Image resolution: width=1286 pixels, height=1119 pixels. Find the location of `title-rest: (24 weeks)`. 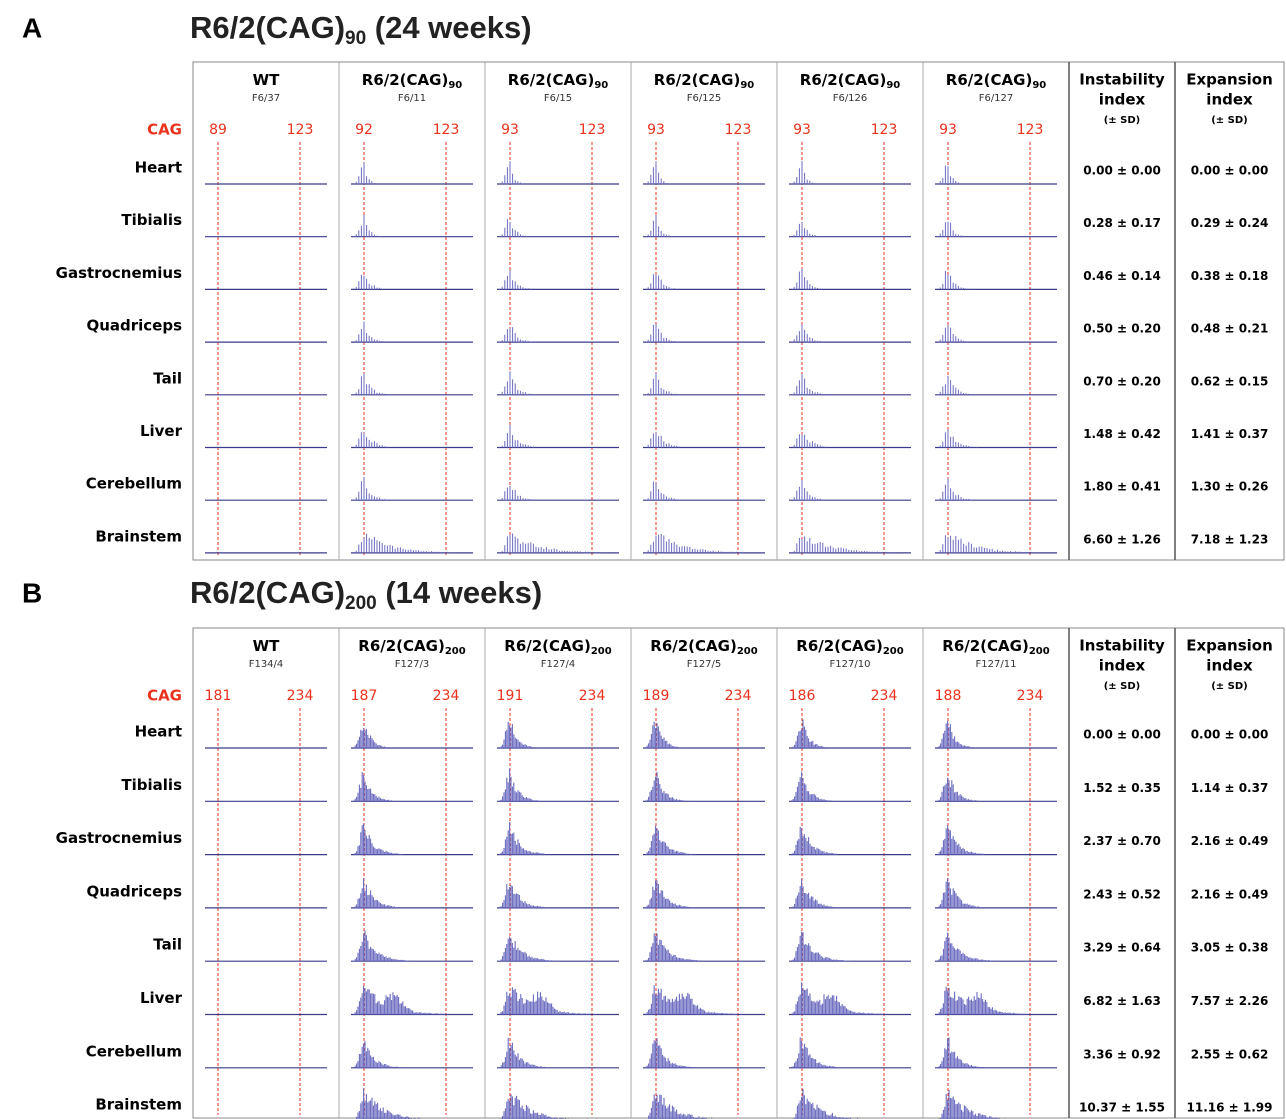

title-rest: (24 weeks) is located at coordinates (448, 27).